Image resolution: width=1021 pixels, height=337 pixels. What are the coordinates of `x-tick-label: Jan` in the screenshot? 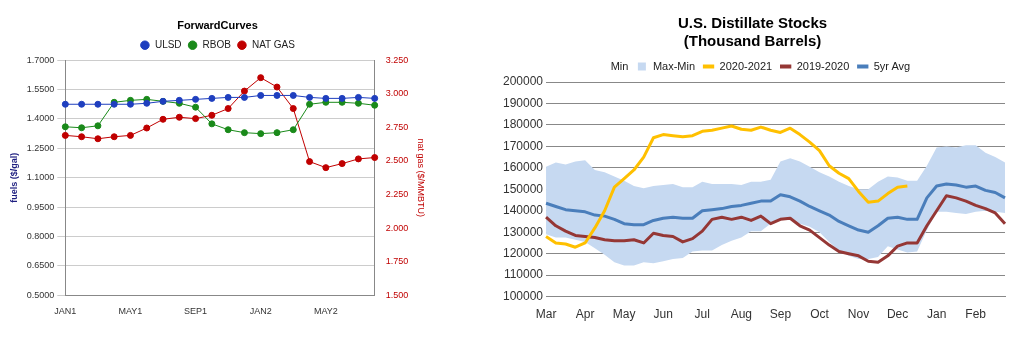 It's located at (936, 314).